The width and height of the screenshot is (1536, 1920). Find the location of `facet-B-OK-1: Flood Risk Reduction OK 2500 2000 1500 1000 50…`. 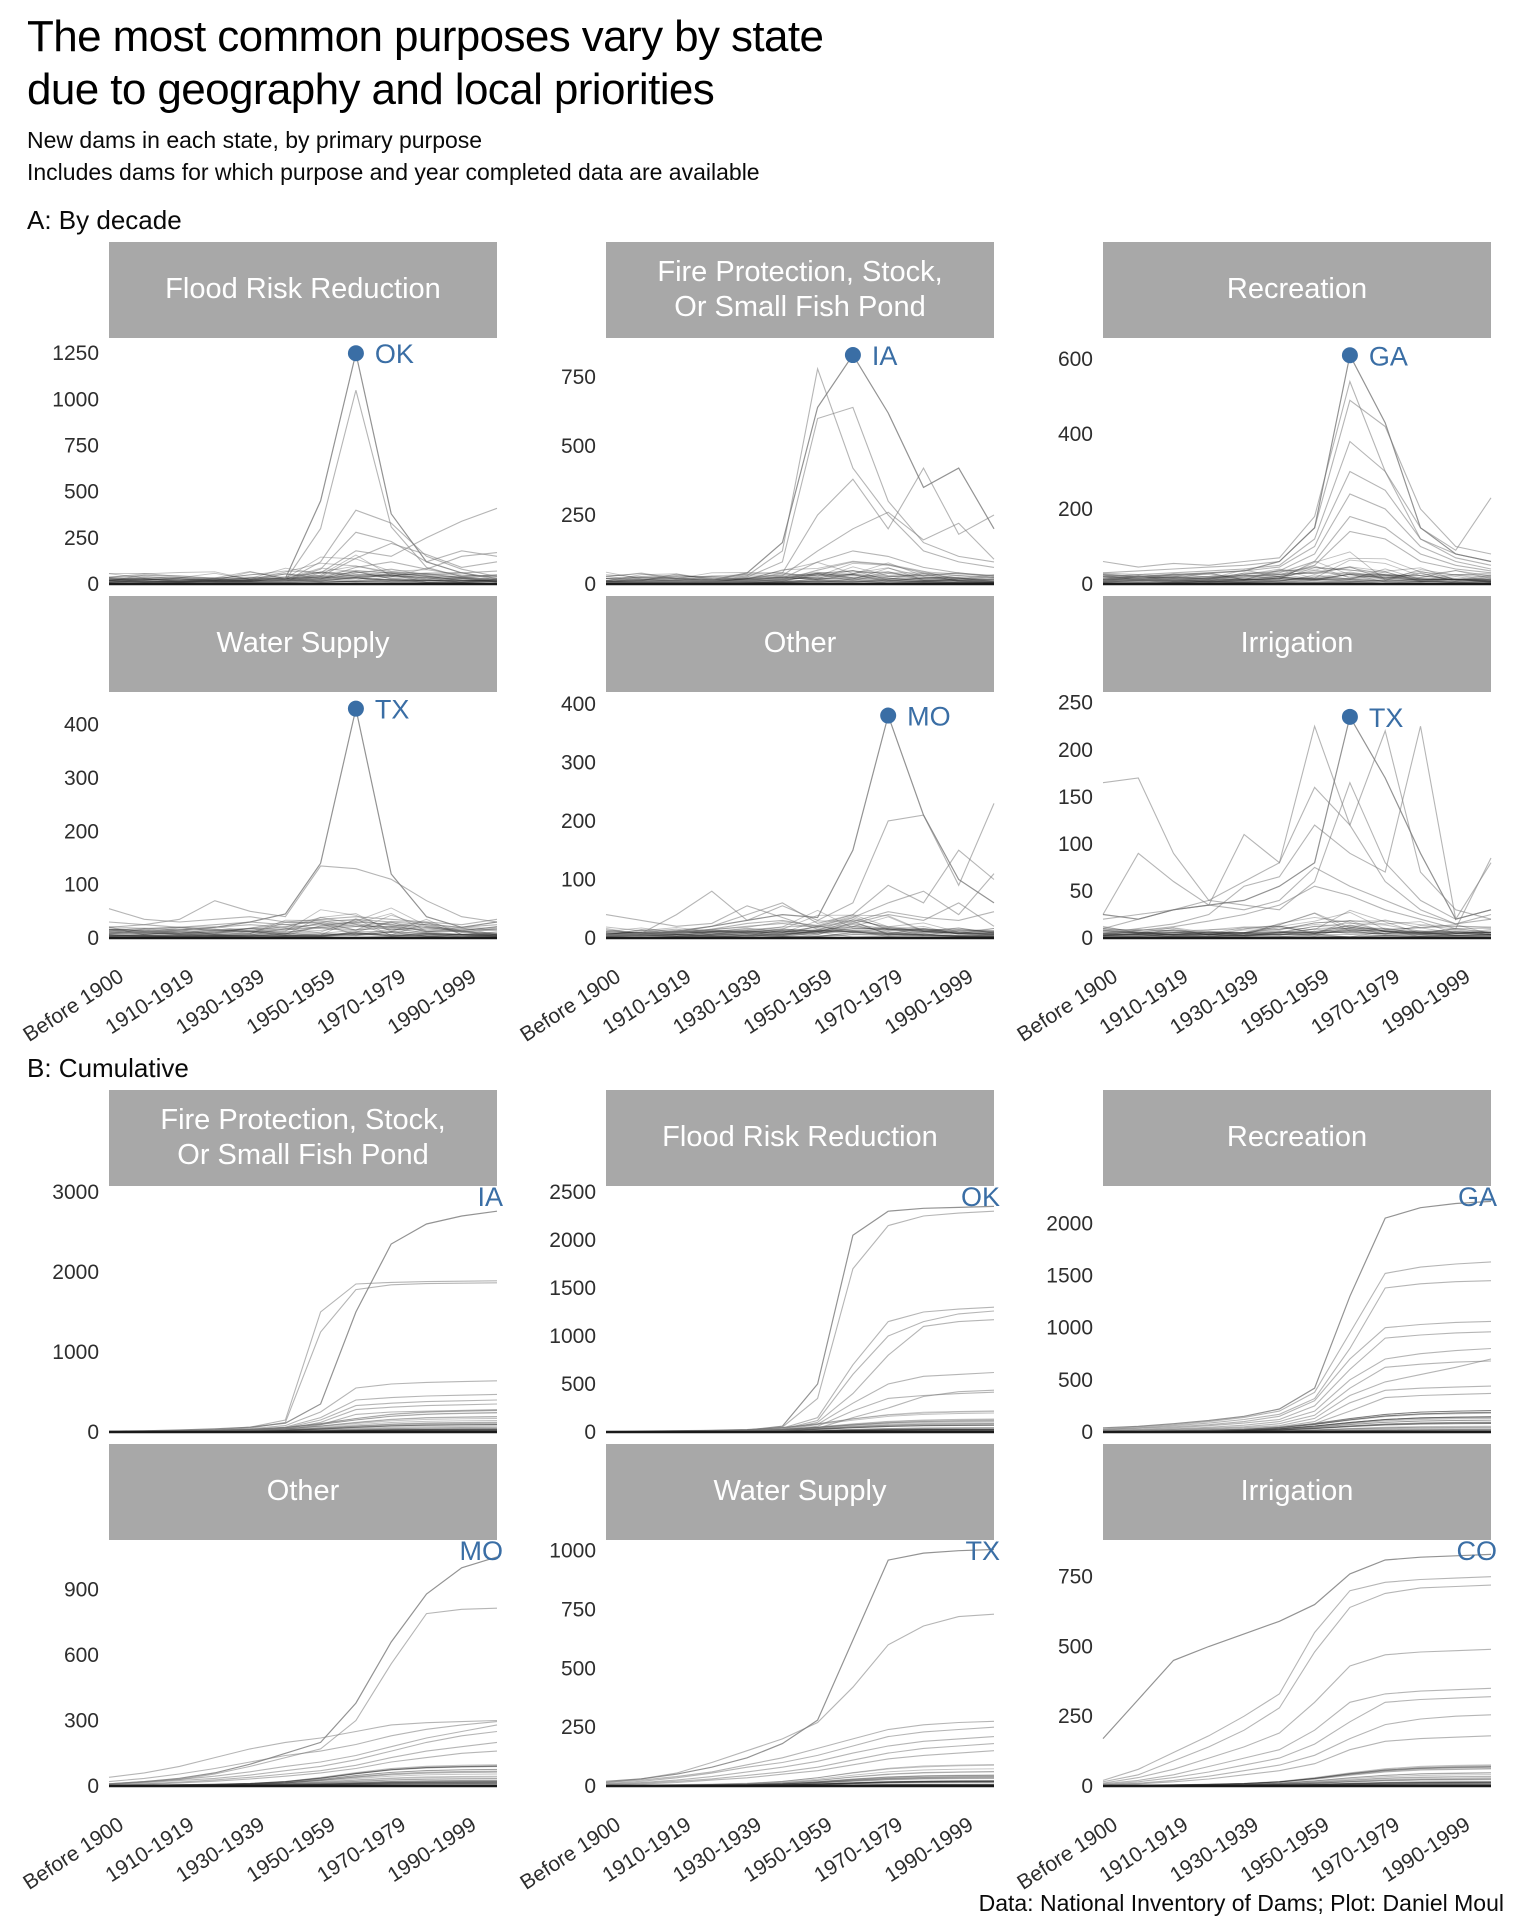

facet-B-OK-1: Flood Risk Reduction OK 2500 2000 1500 1000 50… is located at coordinates (772, 1266).